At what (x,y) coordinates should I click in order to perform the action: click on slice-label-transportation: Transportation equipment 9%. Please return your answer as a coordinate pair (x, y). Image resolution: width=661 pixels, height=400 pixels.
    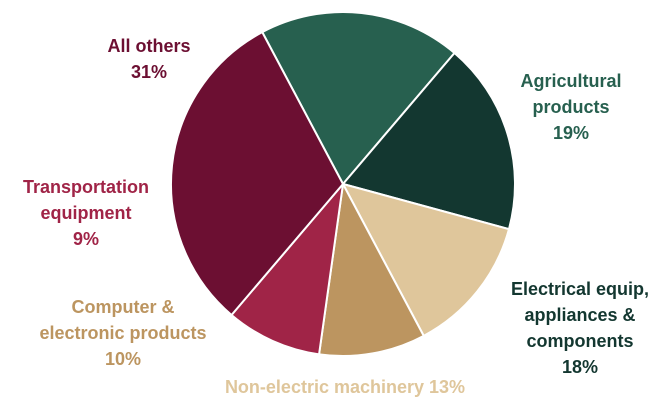
    Looking at the image, I should click on (86, 213).